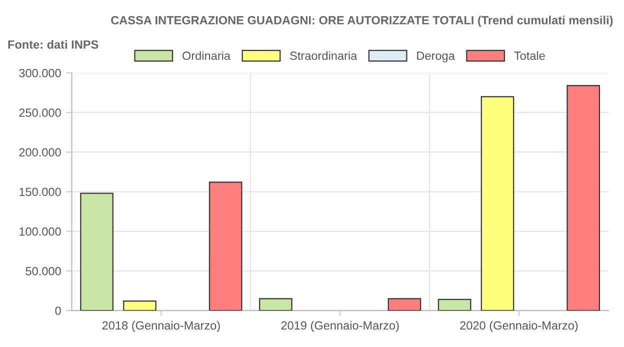  Describe the element at coordinates (161, 326) in the screenshot. I see `x-tick-label: 2018 (Gennaio-Marzo)` at that location.